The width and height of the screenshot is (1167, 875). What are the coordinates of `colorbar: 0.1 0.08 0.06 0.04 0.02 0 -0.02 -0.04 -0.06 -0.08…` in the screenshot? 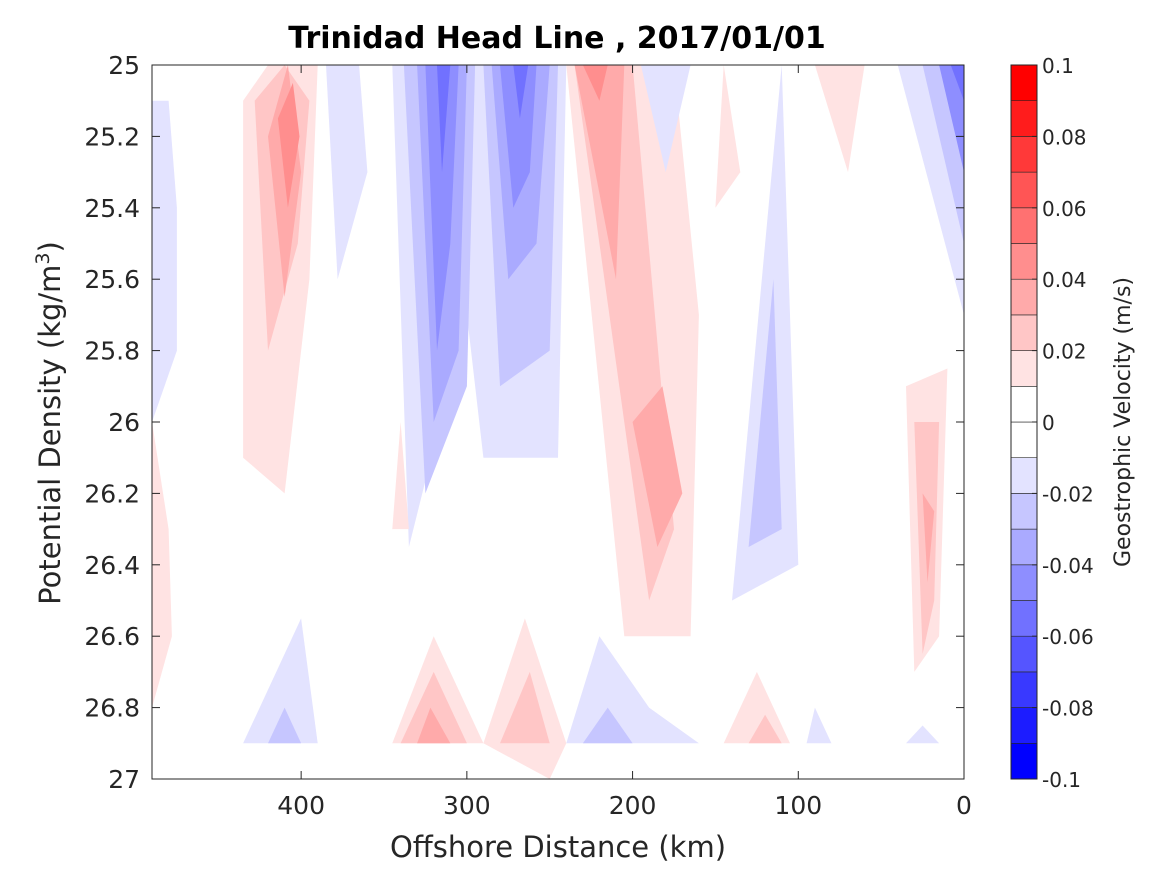 It's located at (1052, 423).